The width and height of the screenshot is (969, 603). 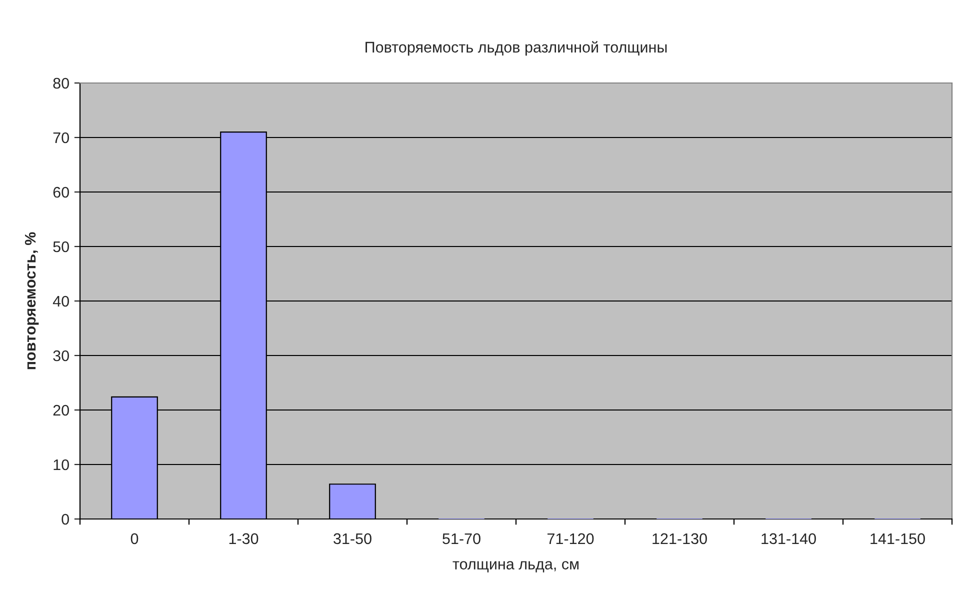 I want to click on y-axis-title: повторяемость, %, so click(x=31, y=301).